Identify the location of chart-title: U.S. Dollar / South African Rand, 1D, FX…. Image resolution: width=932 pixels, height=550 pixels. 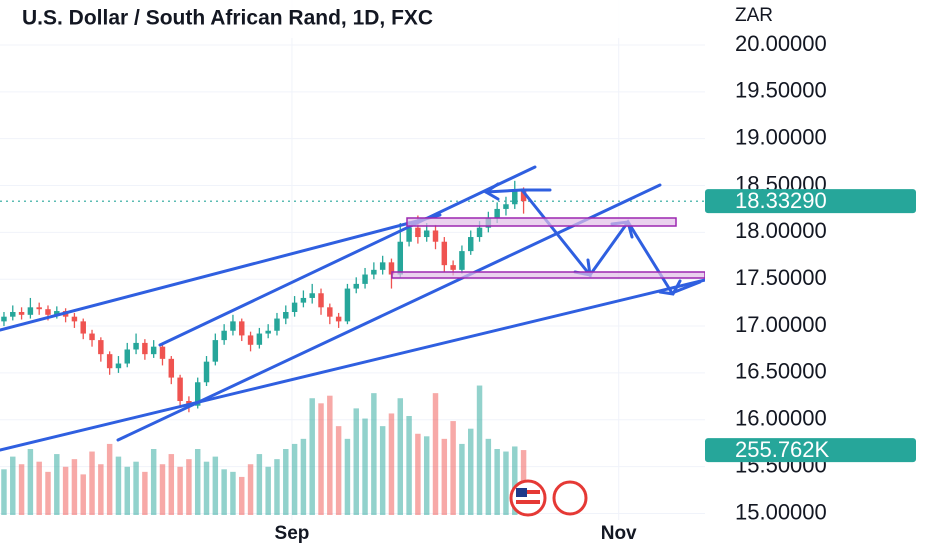
(227, 18).